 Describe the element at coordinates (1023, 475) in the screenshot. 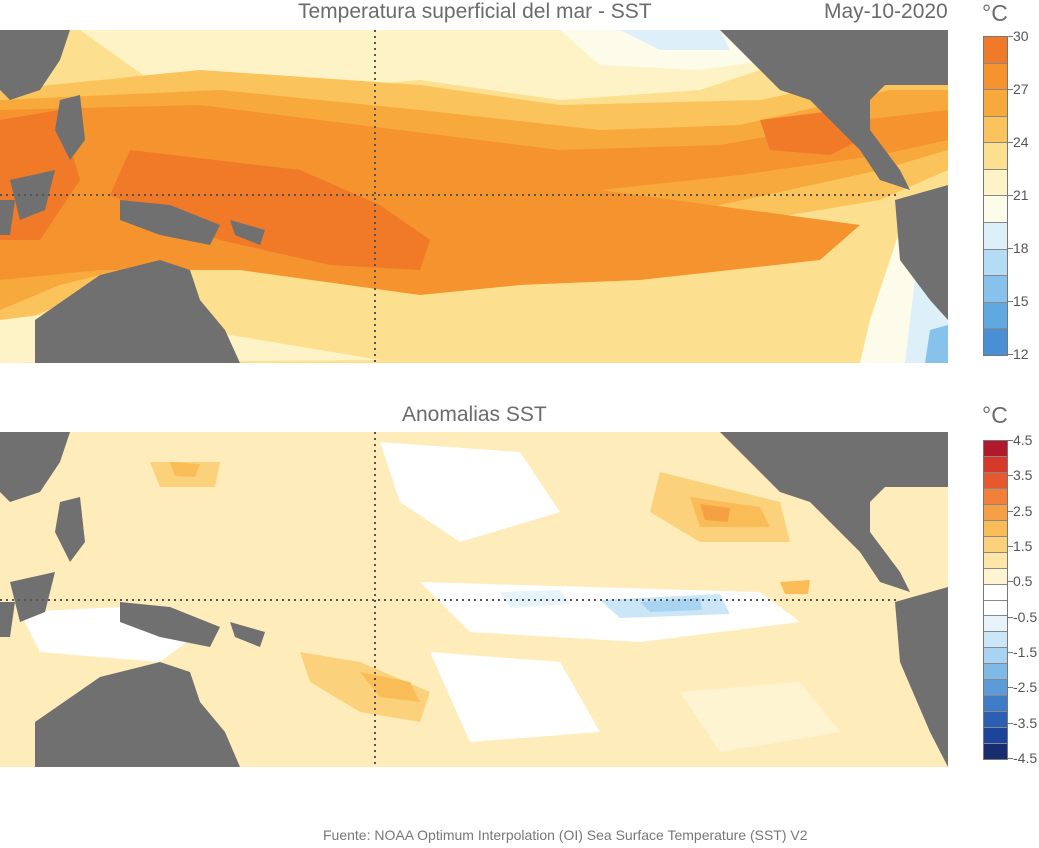

I see `anomaly-colorbar-tick-label: 3.5` at that location.